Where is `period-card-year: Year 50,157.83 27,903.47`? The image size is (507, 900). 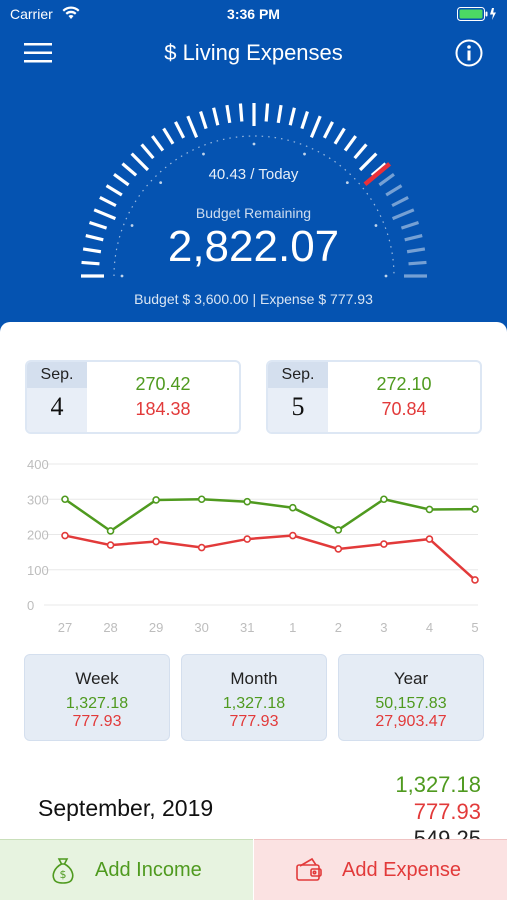 period-card-year: Year 50,157.83 27,903.47 is located at coordinates (411, 697).